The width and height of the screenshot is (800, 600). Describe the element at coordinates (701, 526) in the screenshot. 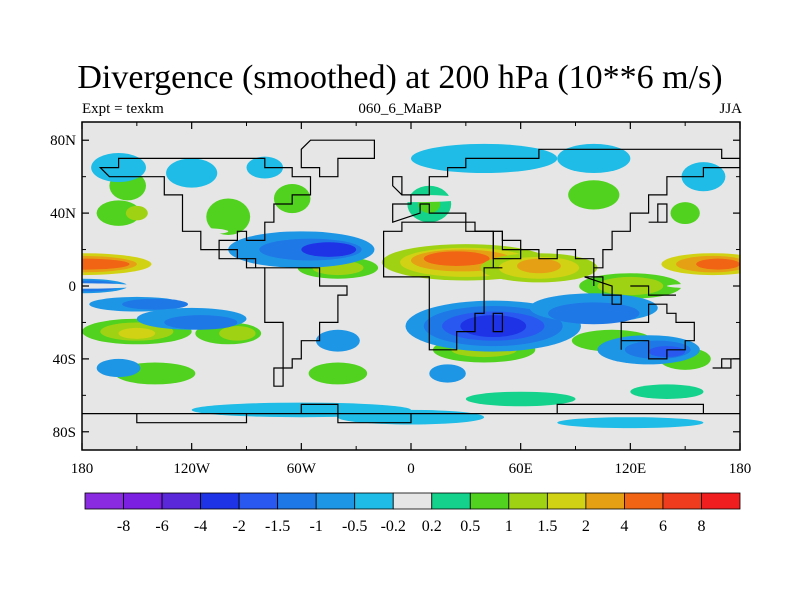

I see `colorbar-label: 8` at that location.